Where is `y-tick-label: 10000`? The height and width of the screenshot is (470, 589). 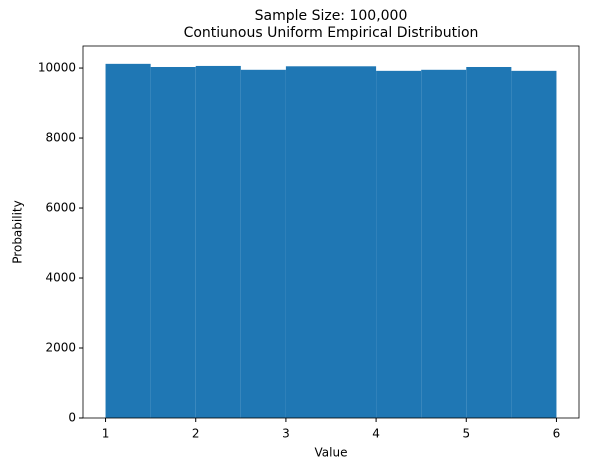 y-tick-label: 10000 is located at coordinates (57, 68).